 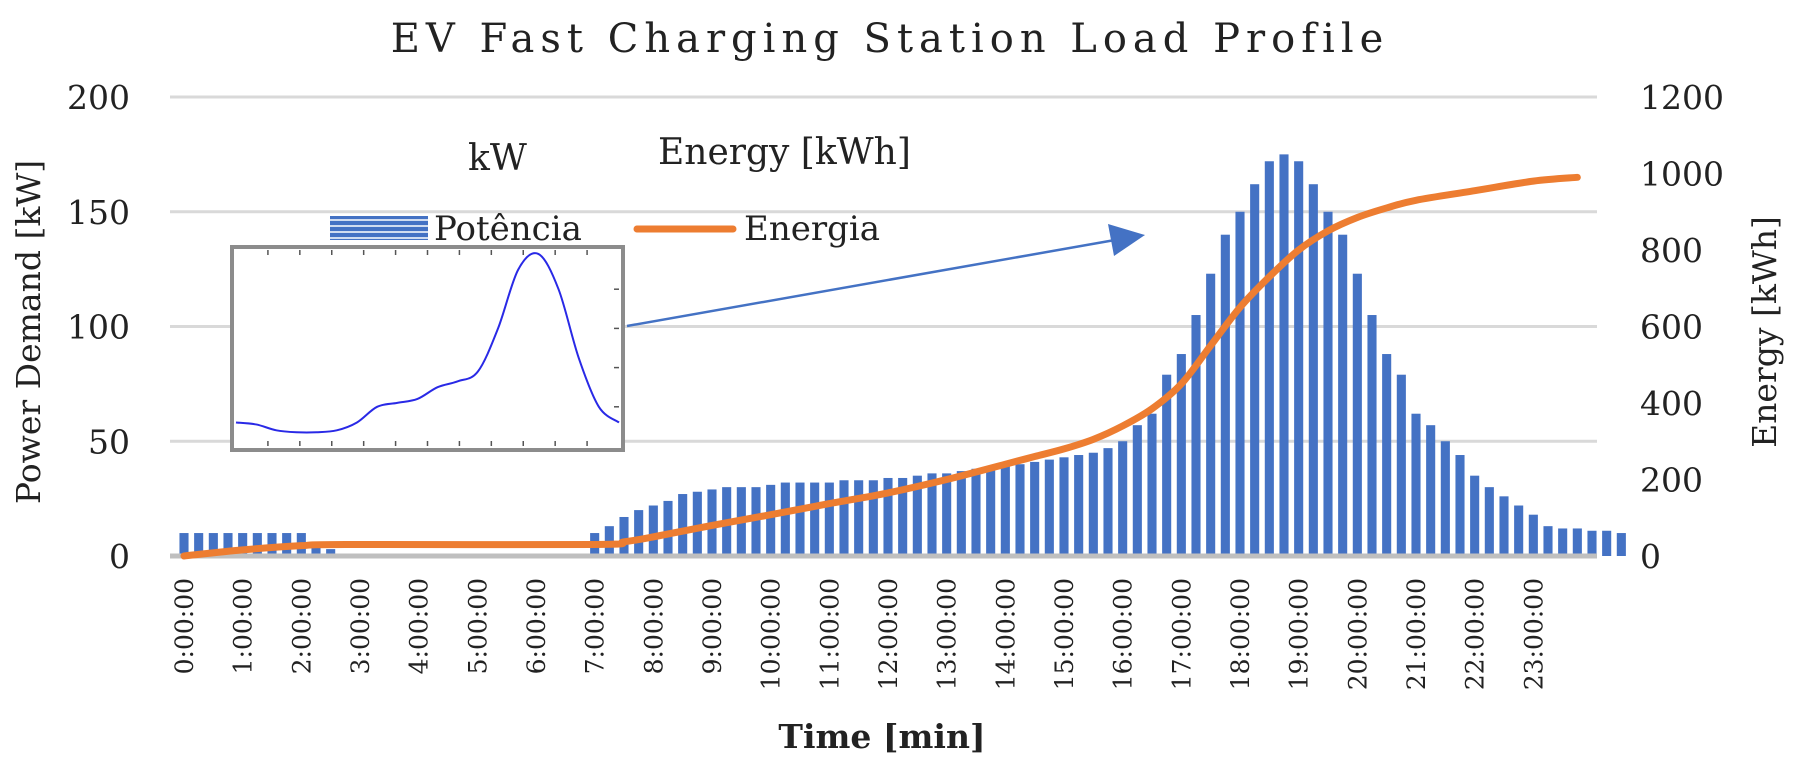 I want to click on y-axis-label-right: Energy [kWh], so click(x=1764, y=332).